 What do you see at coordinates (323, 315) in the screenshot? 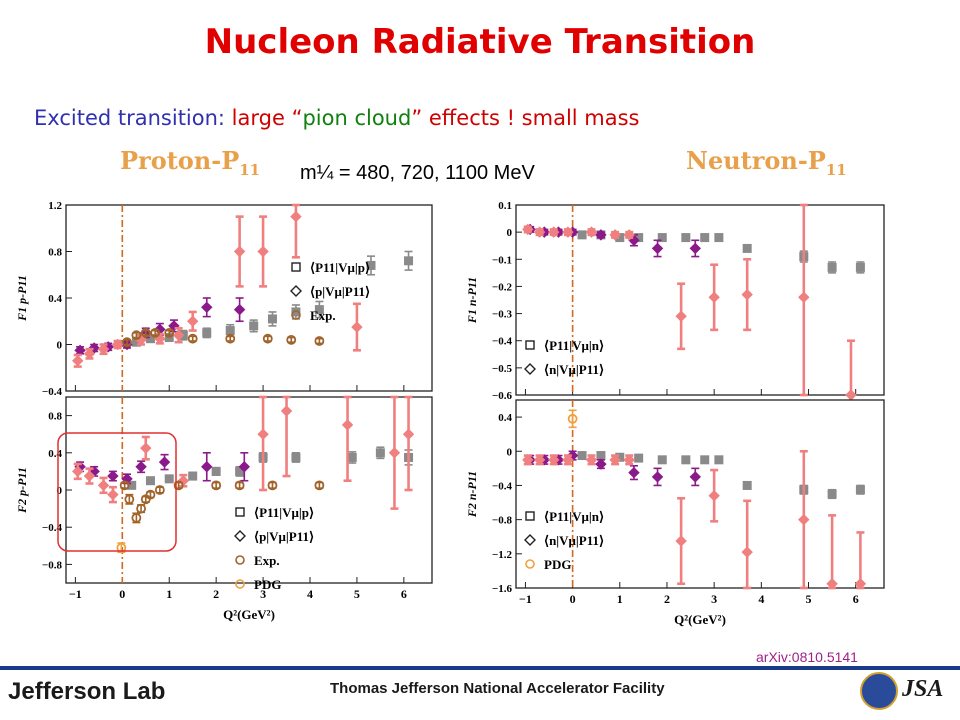
I see `legend-label: Exp.` at bounding box center [323, 315].